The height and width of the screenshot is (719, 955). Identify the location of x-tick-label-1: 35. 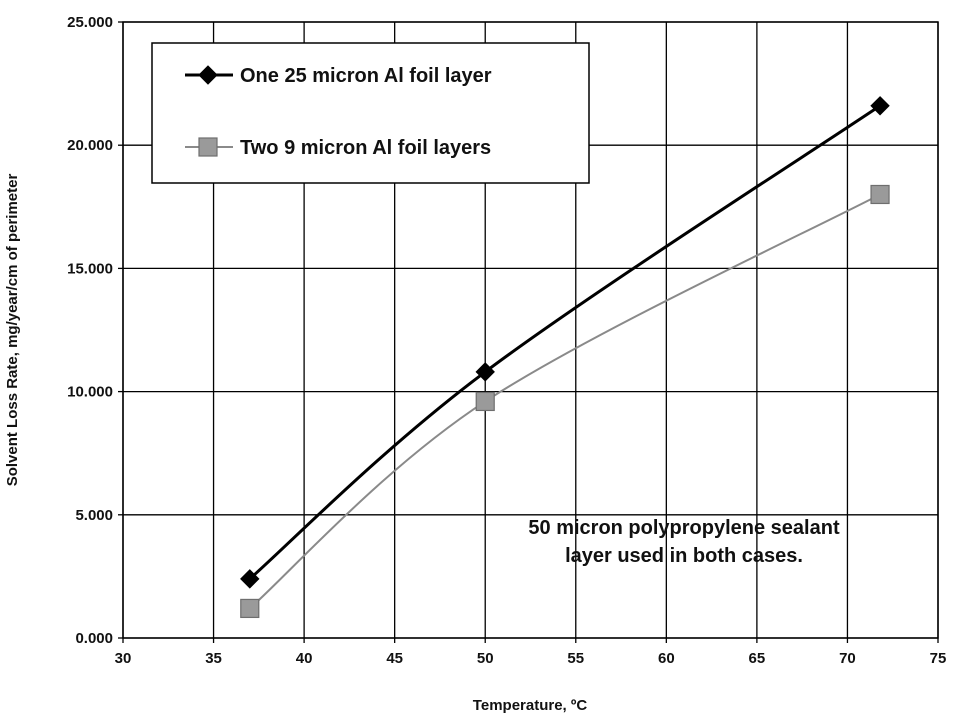
(213, 658).